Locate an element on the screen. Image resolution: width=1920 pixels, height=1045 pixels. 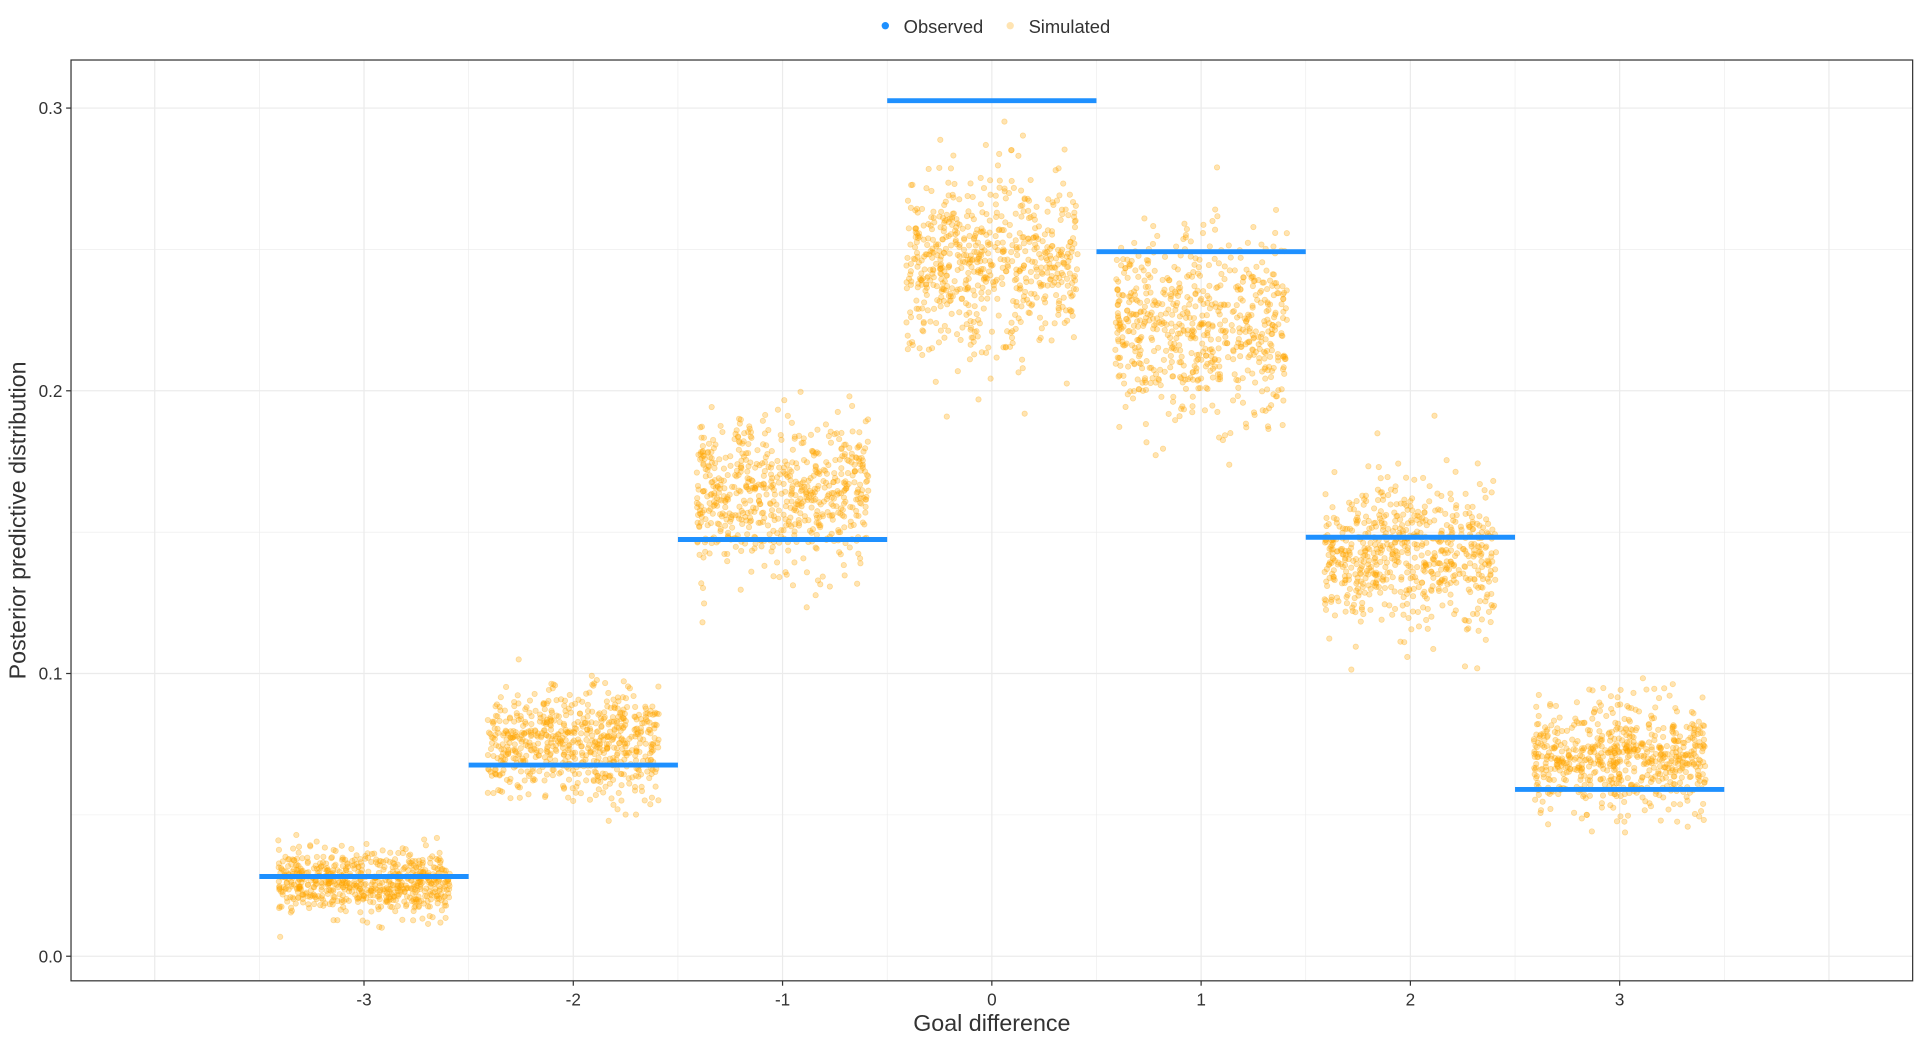
x-tick-label: 3 is located at coordinates (1620, 999).